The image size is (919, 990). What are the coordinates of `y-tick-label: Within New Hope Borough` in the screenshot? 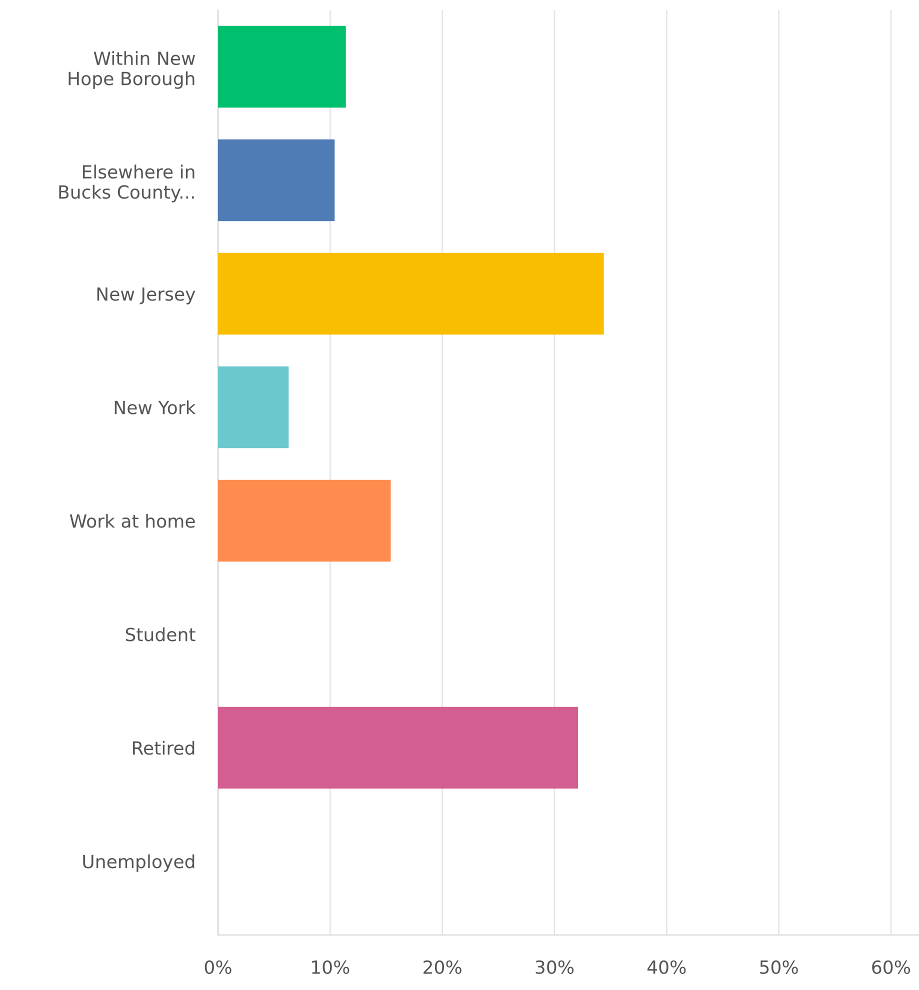 It's located at (132, 70).